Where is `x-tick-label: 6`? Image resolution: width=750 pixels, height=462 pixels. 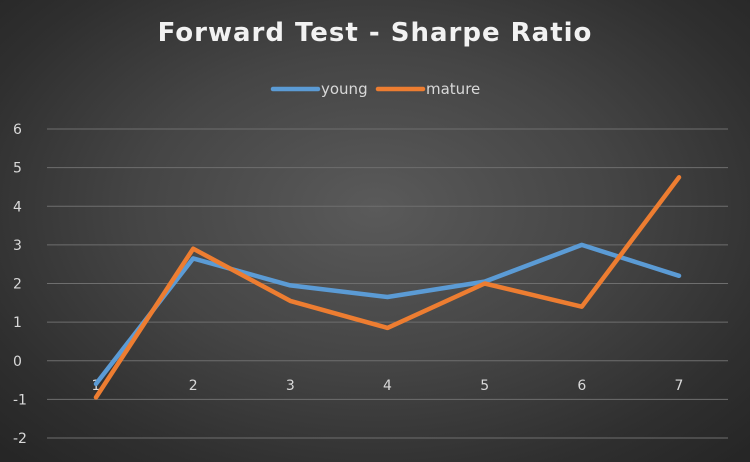 x-tick-label: 6 is located at coordinates (581, 386).